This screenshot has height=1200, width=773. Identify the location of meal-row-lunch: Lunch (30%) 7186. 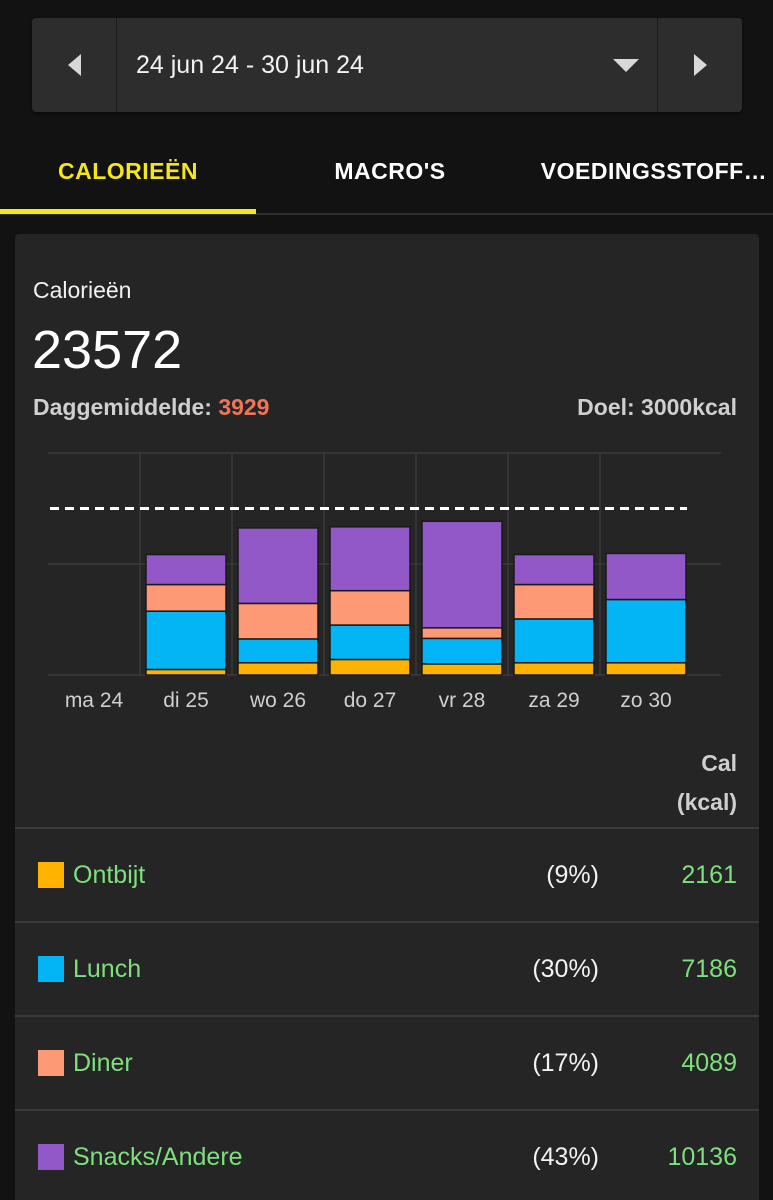
(387, 968).